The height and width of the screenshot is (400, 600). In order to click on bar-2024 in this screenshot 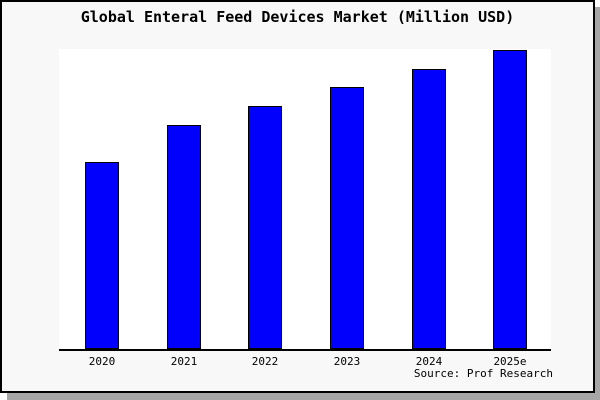, I will do `click(429, 209)`.